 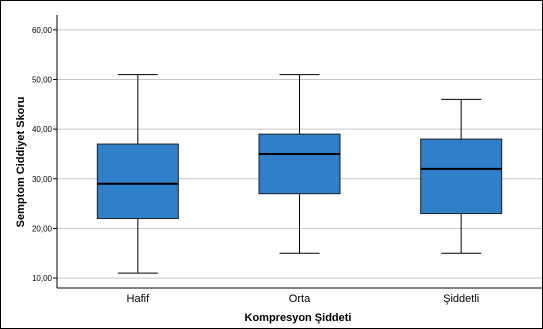 I want to click on y-tick-labels: 10,00 20,00 30,00 40,00 50,00 60,00, so click(x=42, y=154).